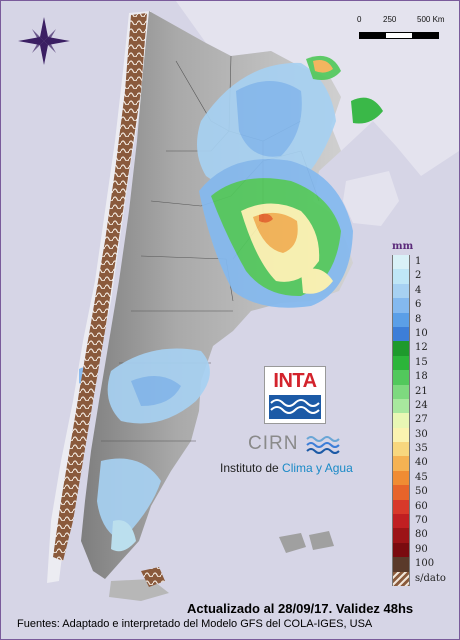 Image resolution: width=460 pixels, height=640 pixels. What do you see at coordinates (418, 261) in the screenshot?
I see `legend-label: 1` at bounding box center [418, 261].